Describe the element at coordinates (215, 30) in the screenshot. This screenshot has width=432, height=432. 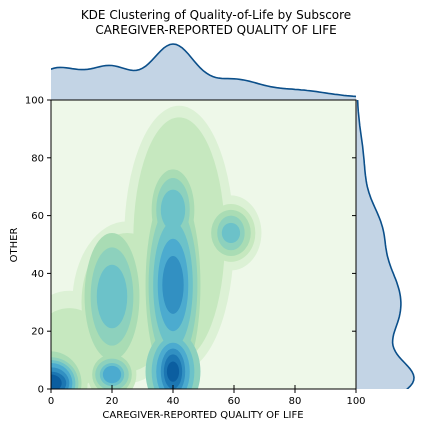
I see `chart-title-line-2: CAREGIVER-REPORTED QUALITY OF LIFE` at that location.